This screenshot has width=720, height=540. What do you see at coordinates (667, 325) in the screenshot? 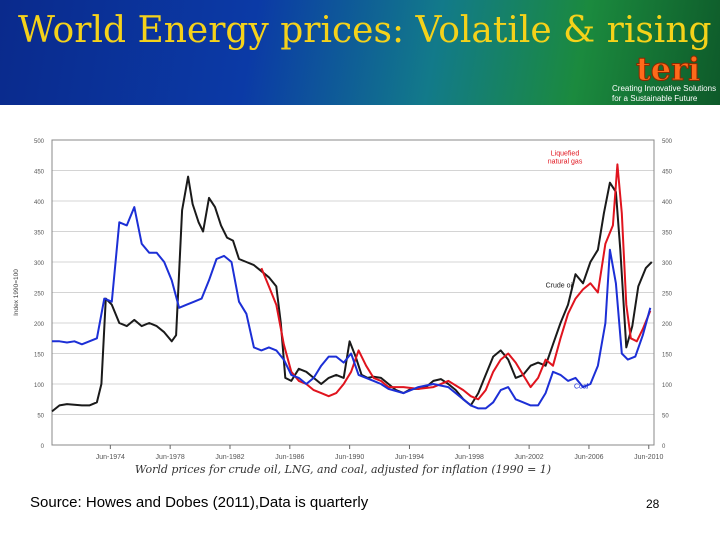
I see `y-tick-label-right: 200` at bounding box center [667, 325].